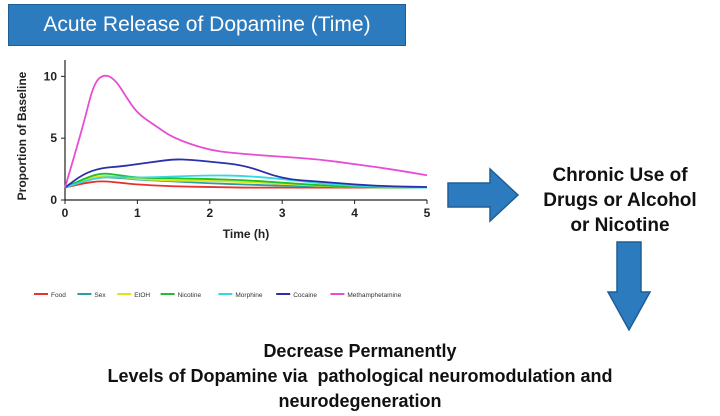  I want to click on x-axis-label: Time (h), so click(246, 234).